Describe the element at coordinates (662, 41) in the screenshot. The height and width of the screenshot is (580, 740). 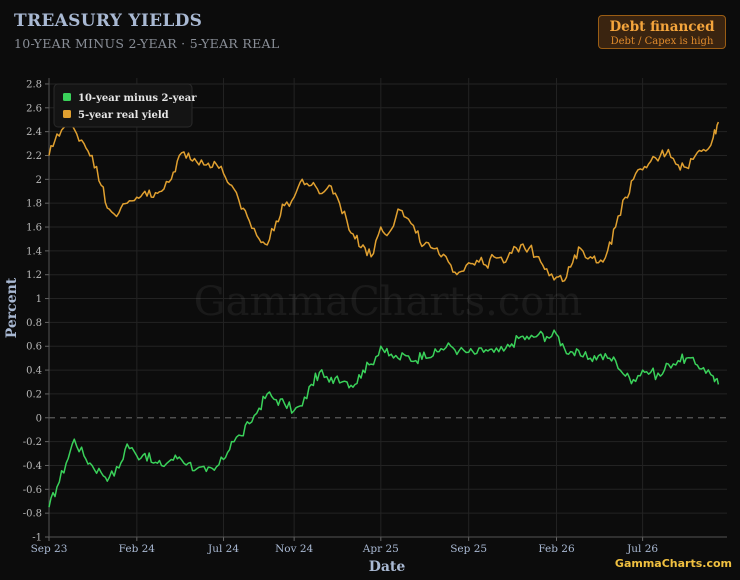
I see `badge-subtitle: Debt / Capex is high` at that location.